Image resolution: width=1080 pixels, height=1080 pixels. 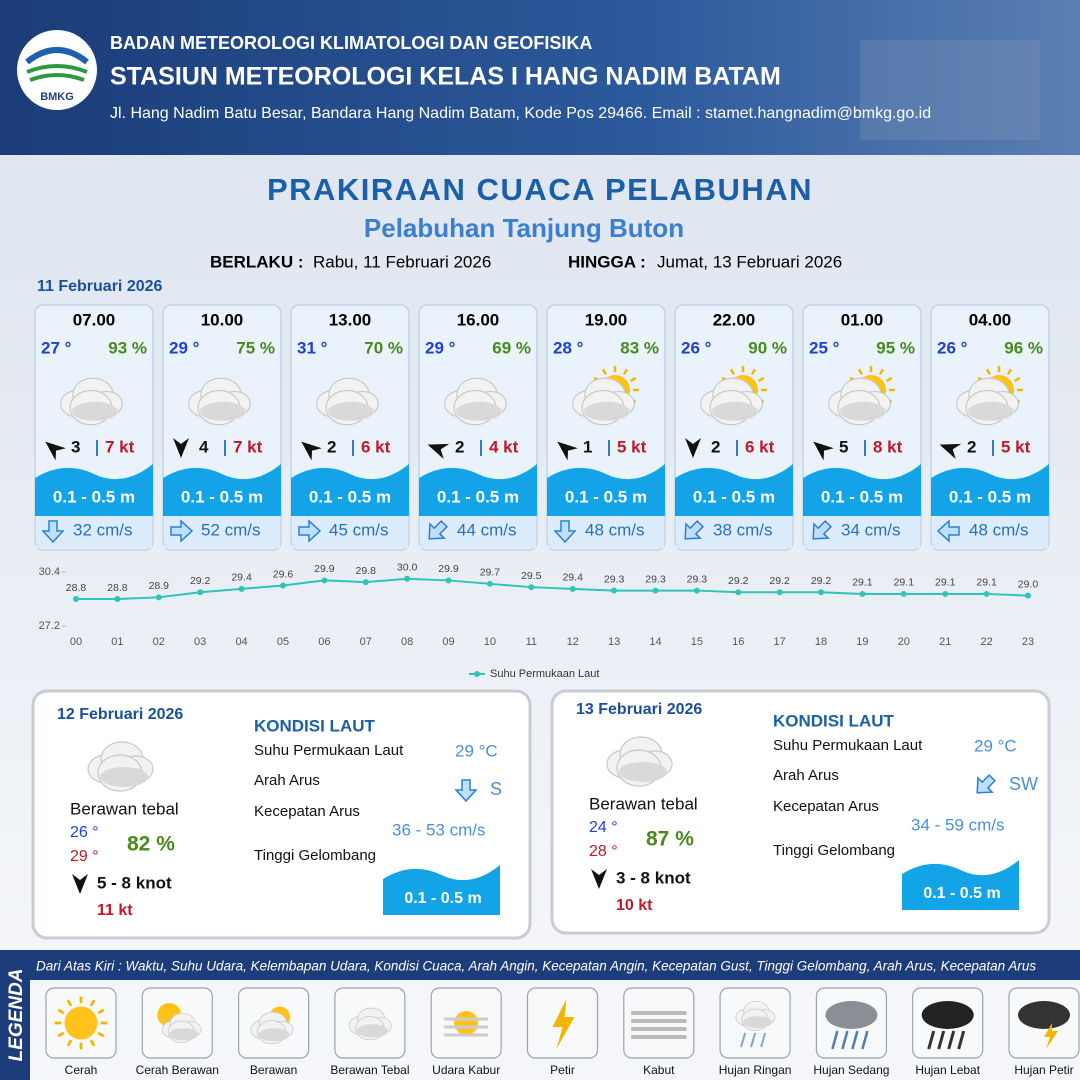 What do you see at coordinates (81, 1032) in the screenshot?
I see `legend-item: Cerah` at bounding box center [81, 1032].